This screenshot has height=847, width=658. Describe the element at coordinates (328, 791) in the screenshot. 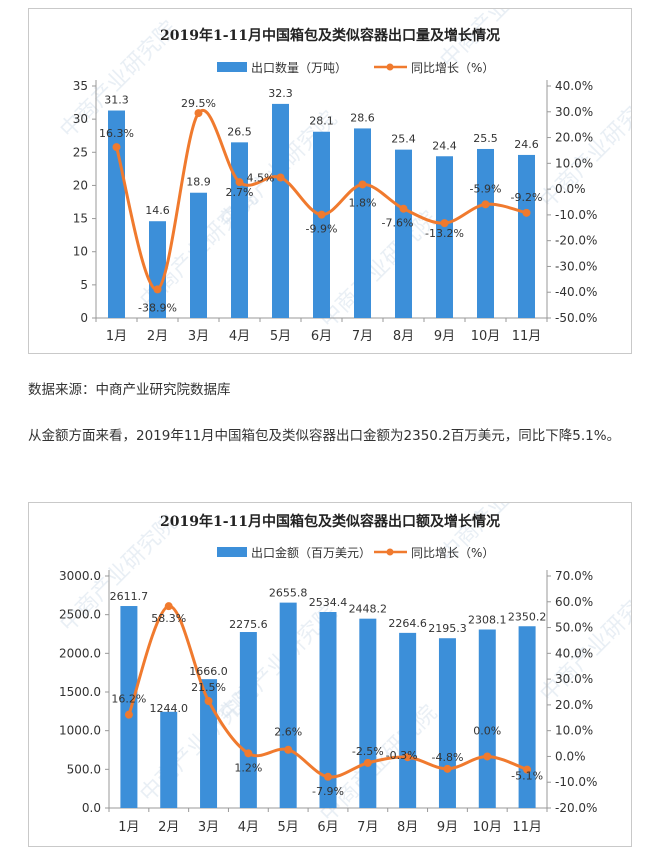

I see `line-value-label: -7.9%` at that location.